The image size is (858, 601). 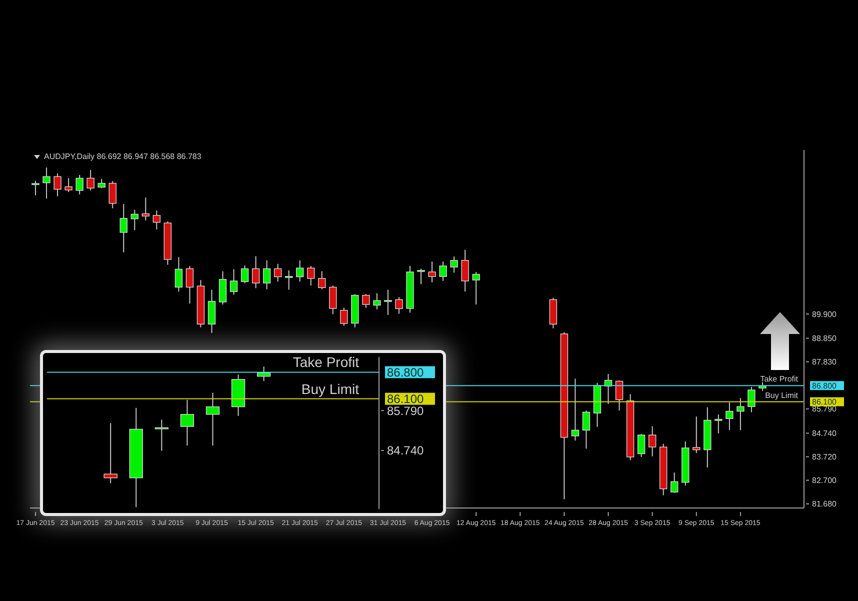 What do you see at coordinates (825, 339) in the screenshot?
I see `y-tick-label: 88.850` at bounding box center [825, 339].